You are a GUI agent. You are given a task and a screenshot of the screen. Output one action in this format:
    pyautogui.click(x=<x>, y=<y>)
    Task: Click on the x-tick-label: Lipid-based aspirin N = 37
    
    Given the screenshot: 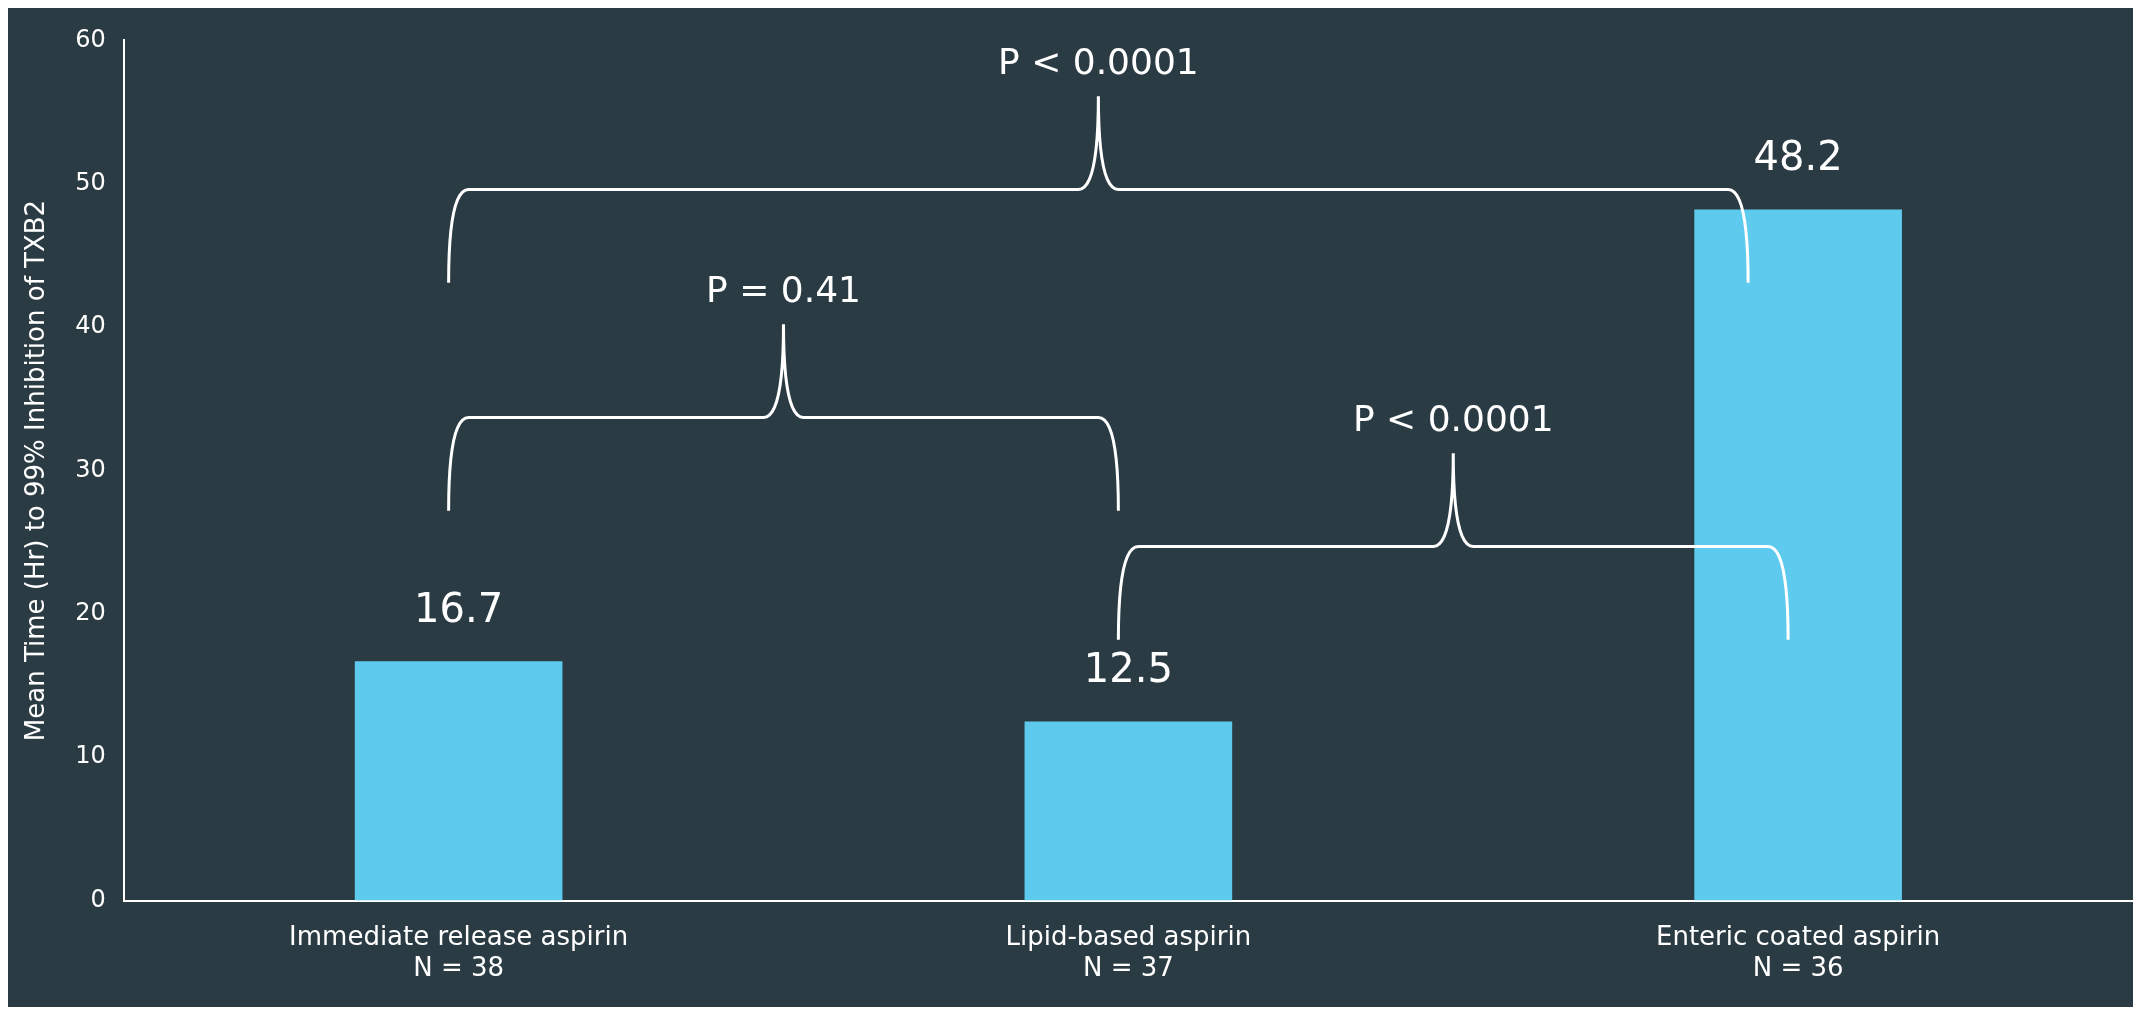 What is the action you would take?
    pyautogui.click(x=1128, y=951)
    